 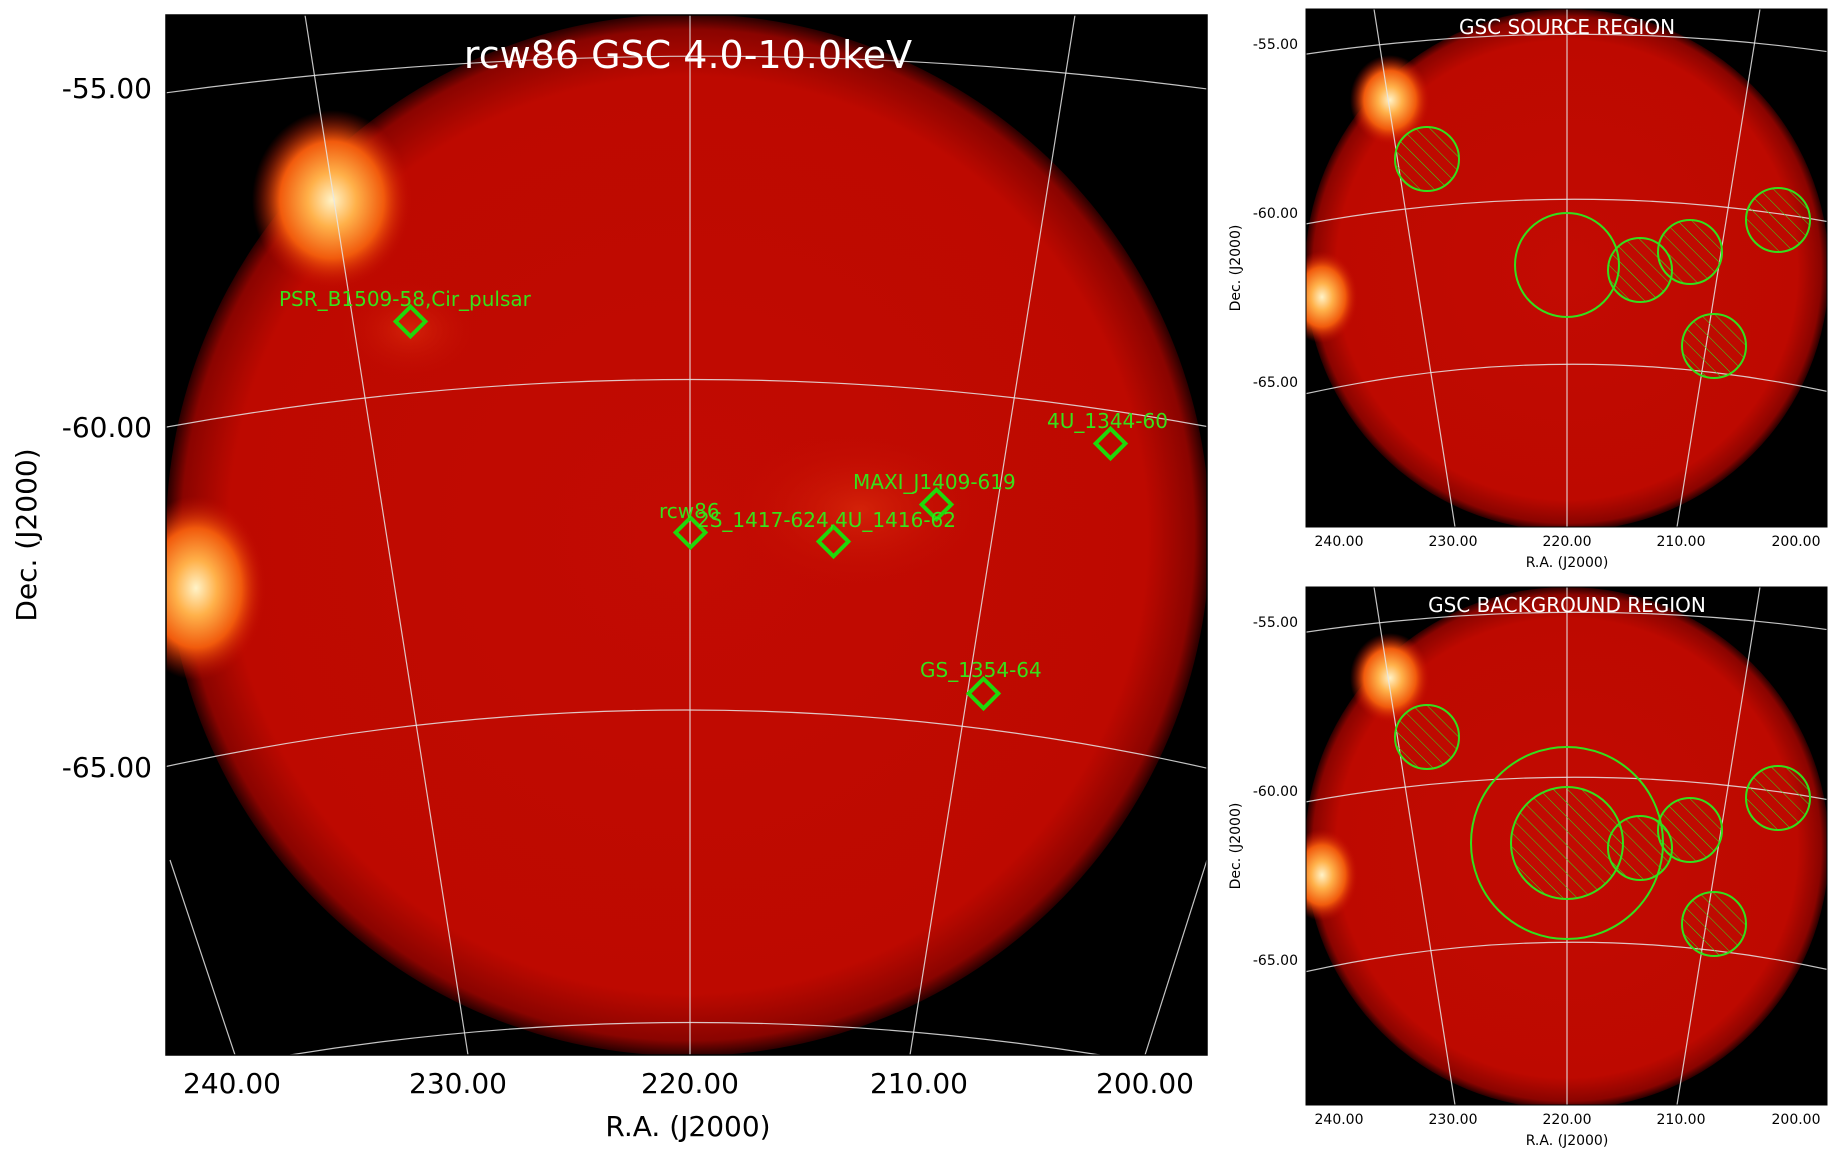 What do you see at coordinates (107, 88) in the screenshot?
I see `main-y-tick: -55.00` at bounding box center [107, 88].